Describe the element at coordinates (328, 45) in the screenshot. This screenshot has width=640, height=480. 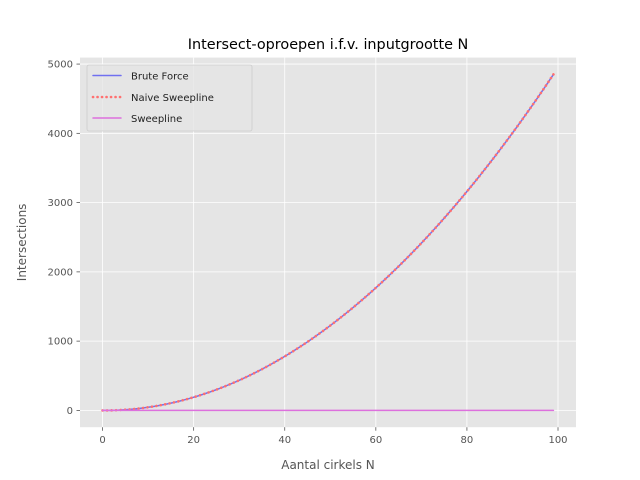
I see `chart-title: Intersect-oproepen i.f.v. inputgrootte N` at that location.